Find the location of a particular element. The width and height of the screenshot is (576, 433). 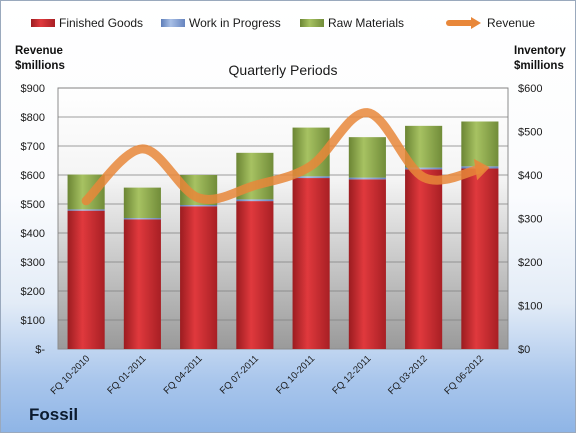

legend-label: Revenue is located at coordinates (511, 23).